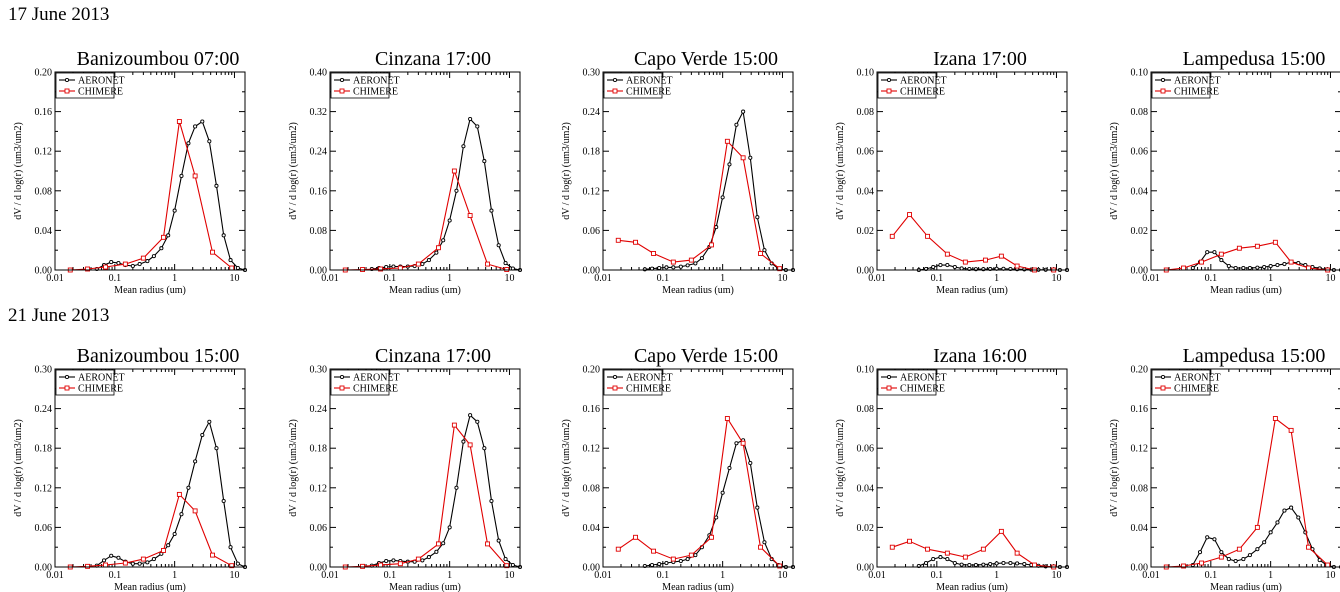  I want to click on legend-aeronet-marker, so click(615, 80).